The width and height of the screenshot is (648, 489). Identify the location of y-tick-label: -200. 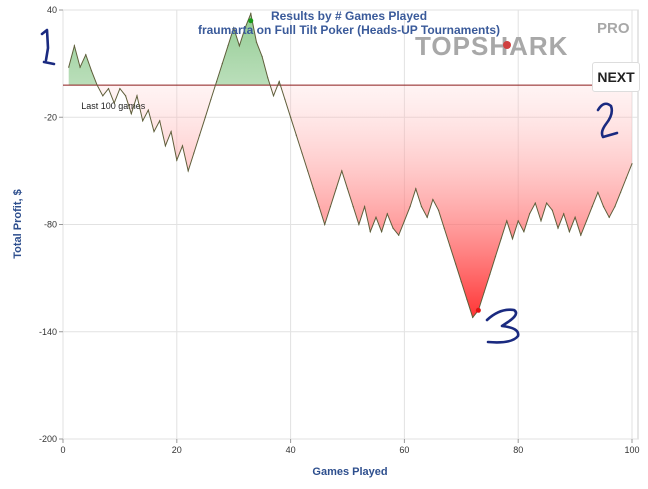
(48, 439).